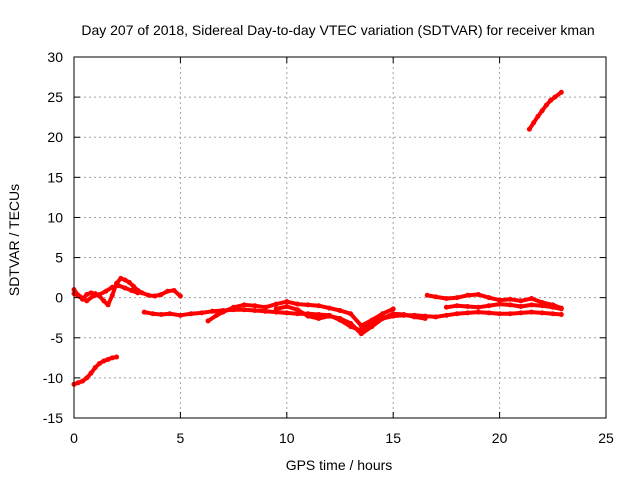 This screenshot has height=480, width=640. What do you see at coordinates (339, 465) in the screenshot?
I see `x-axis-label: GPS time / hours` at bounding box center [339, 465].